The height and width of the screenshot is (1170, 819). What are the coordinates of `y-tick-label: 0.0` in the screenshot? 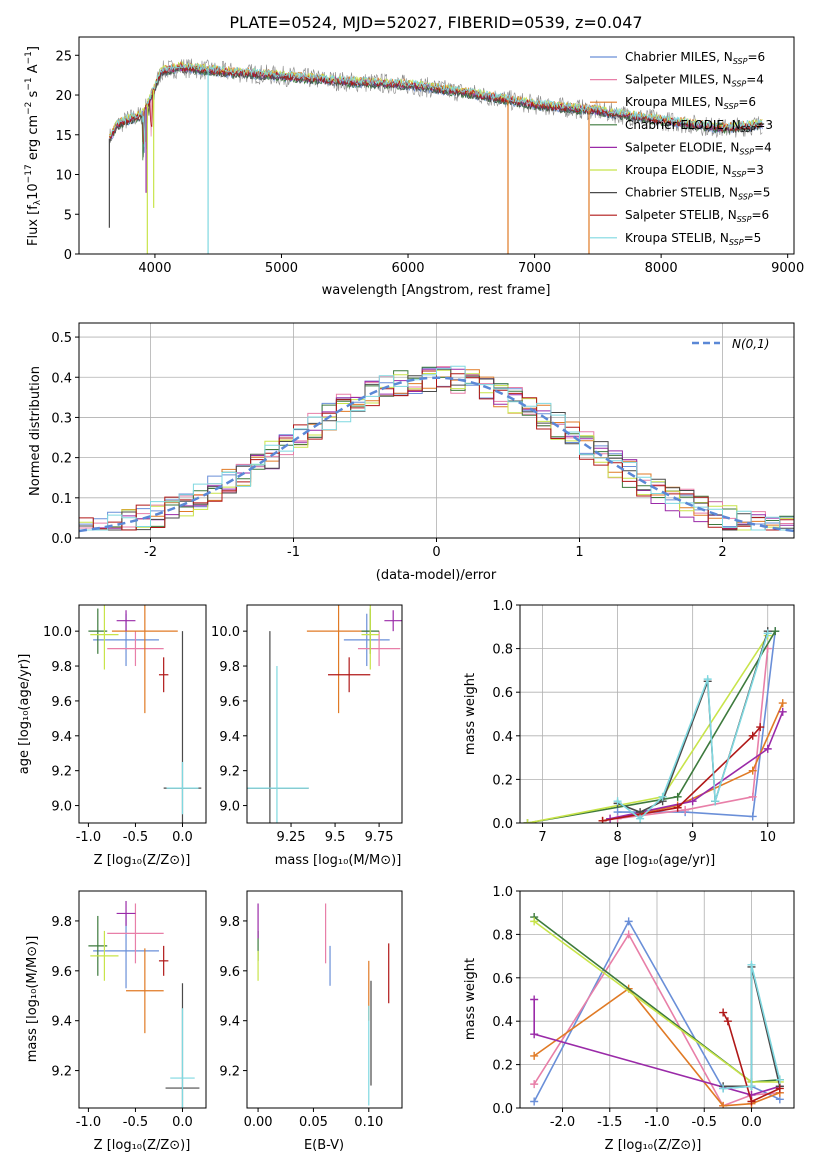 It's located at (502, 824).